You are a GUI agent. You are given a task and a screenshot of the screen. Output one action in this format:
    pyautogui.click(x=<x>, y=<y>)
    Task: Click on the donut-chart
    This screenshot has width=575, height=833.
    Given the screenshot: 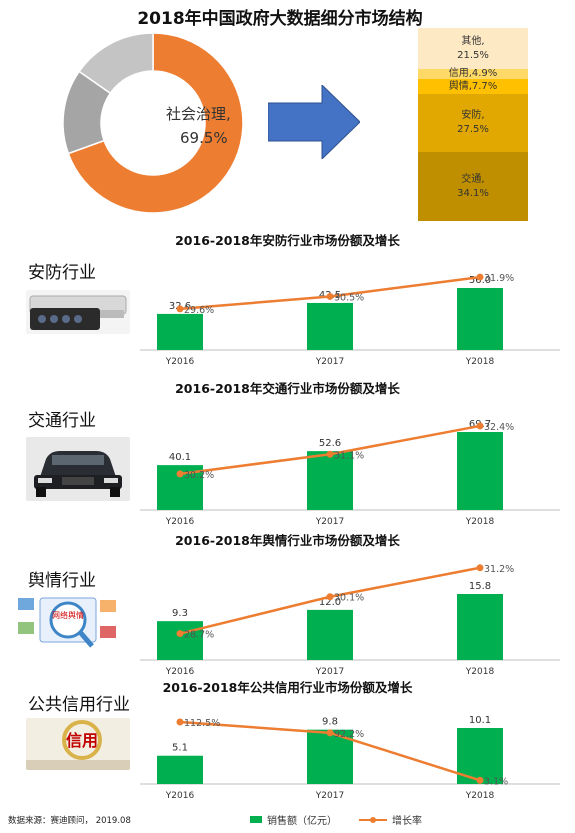 What is the action you would take?
    pyautogui.click(x=153, y=123)
    